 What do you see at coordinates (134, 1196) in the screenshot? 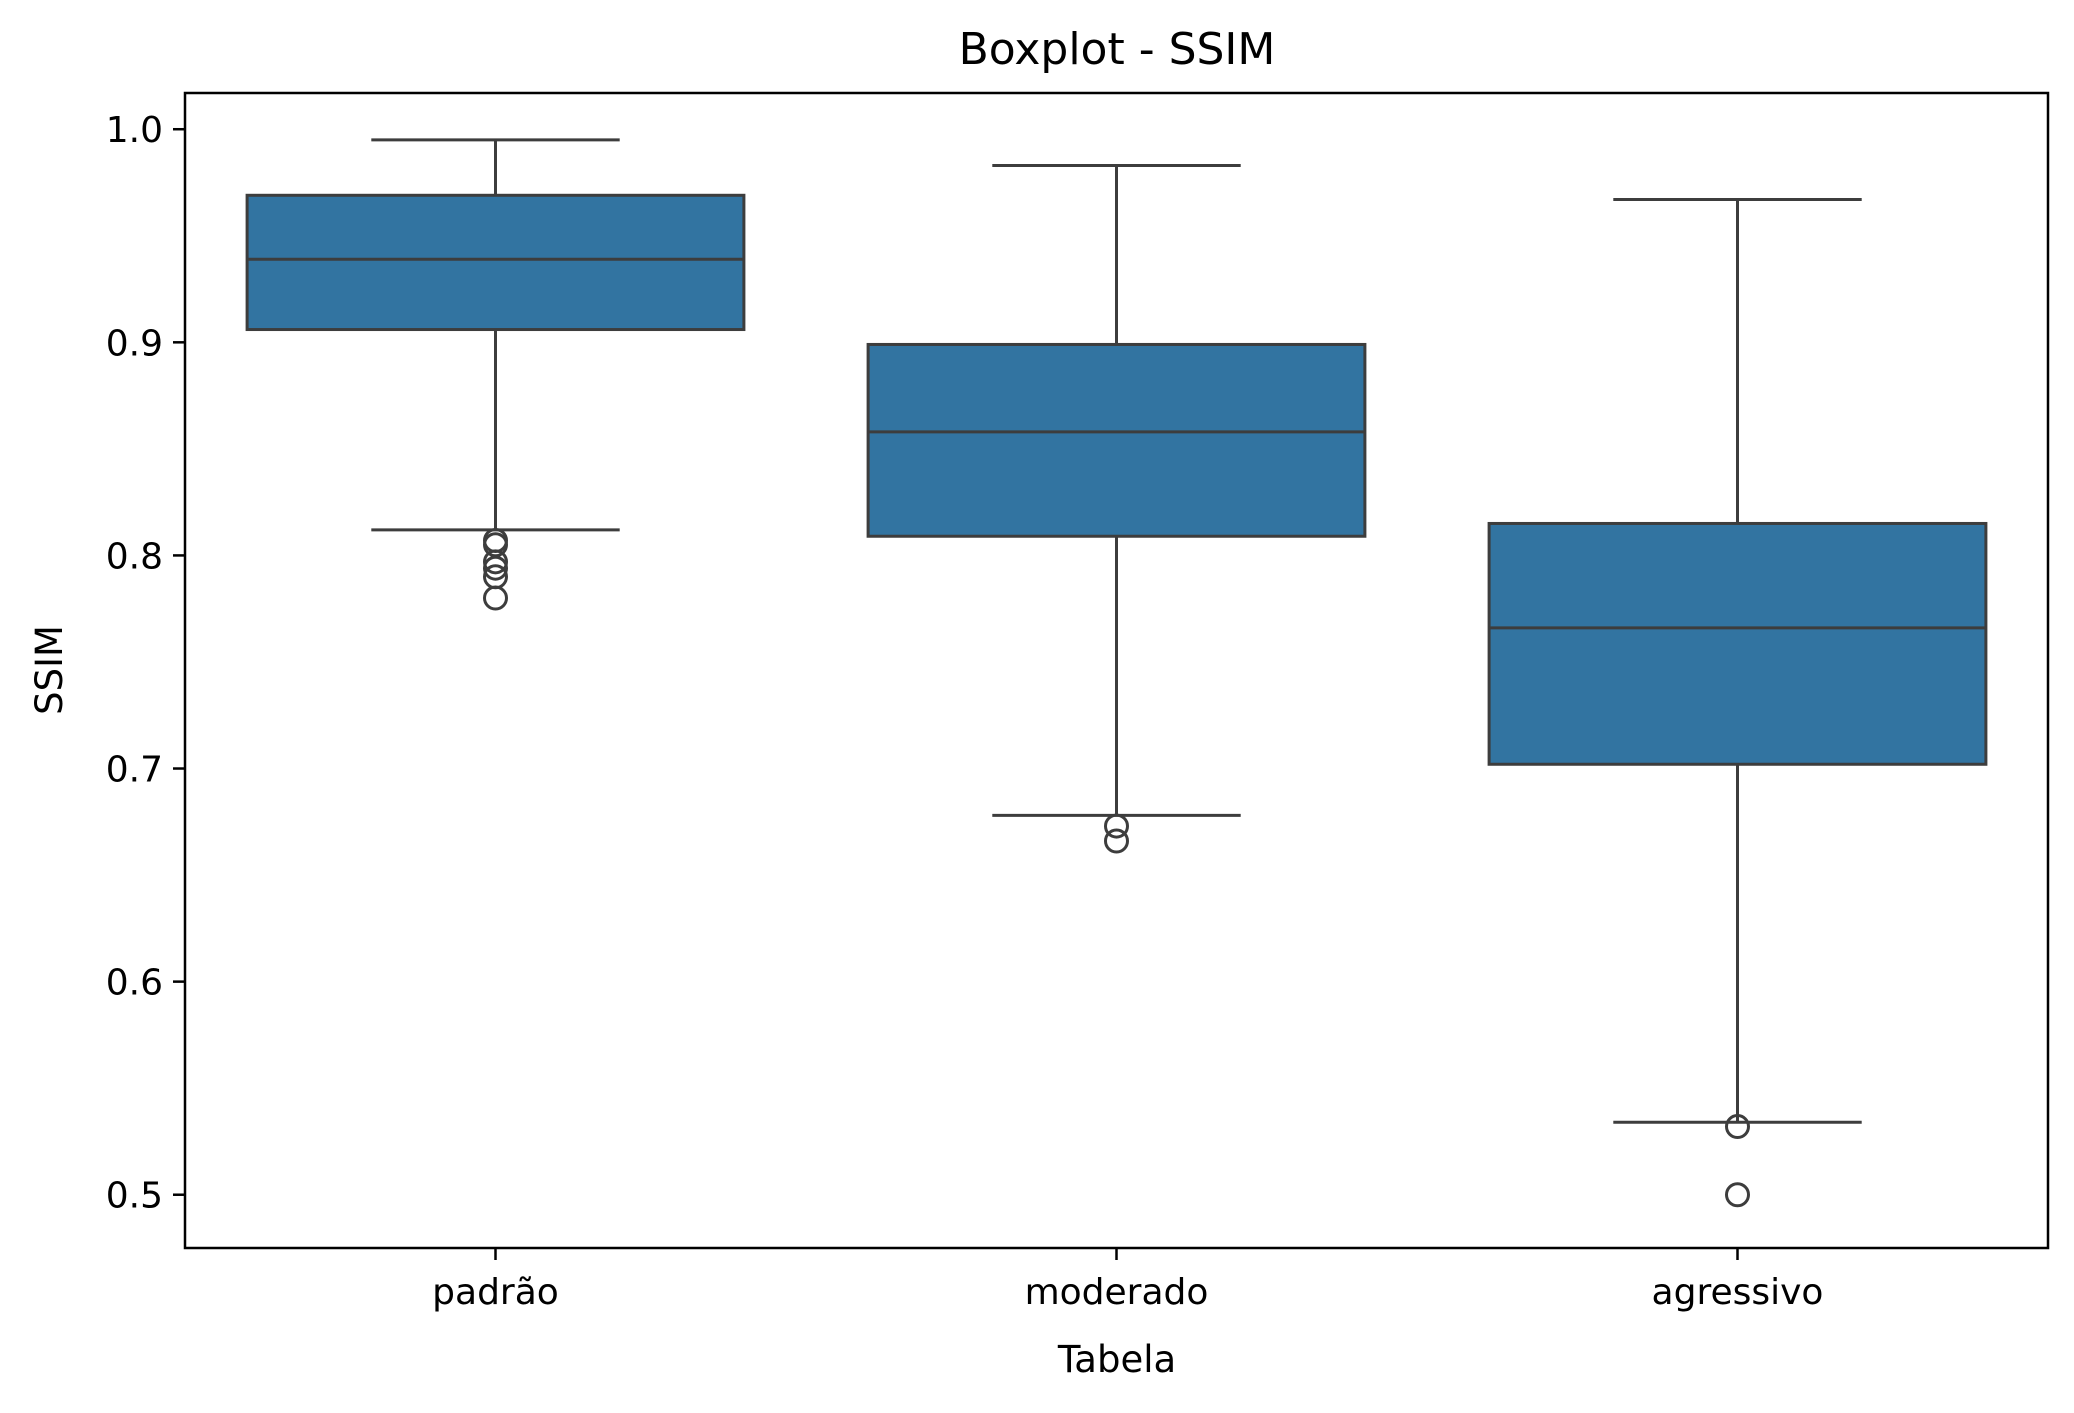
I see `y-tick-label: 0.5` at bounding box center [134, 1196].